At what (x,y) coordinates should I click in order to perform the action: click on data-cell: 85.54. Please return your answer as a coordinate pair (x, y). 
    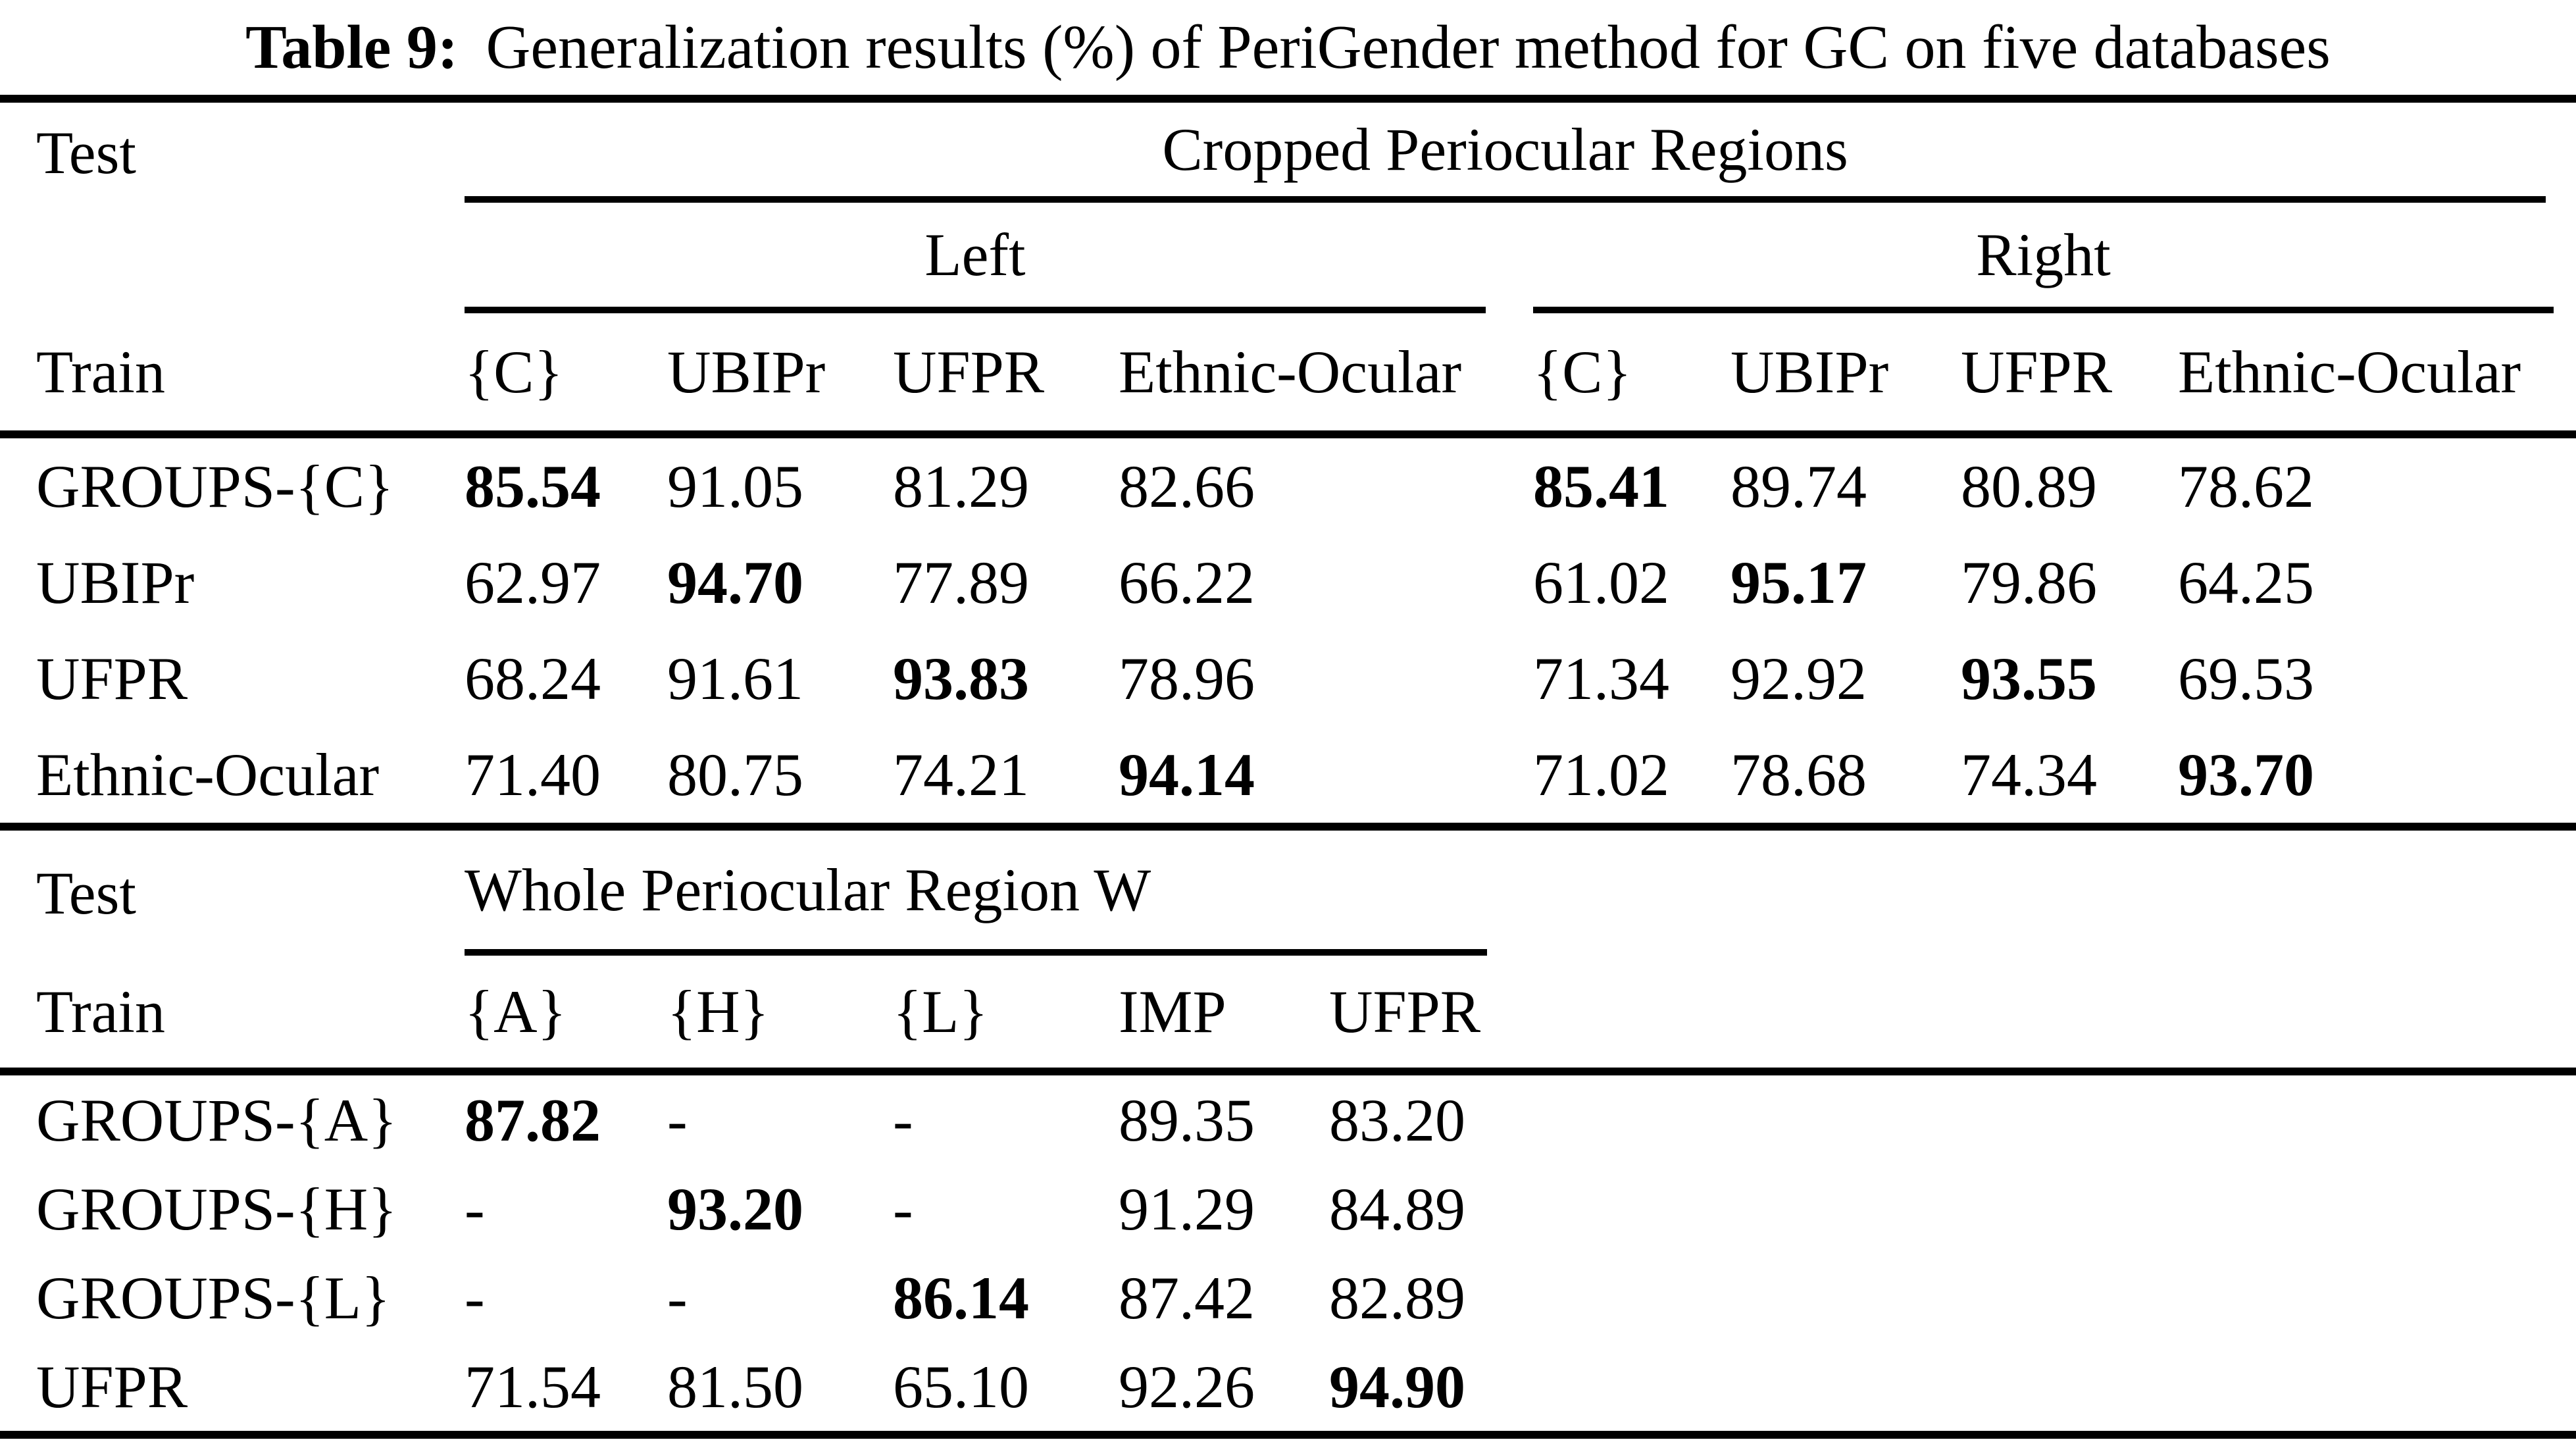
    Looking at the image, I should click on (533, 486).